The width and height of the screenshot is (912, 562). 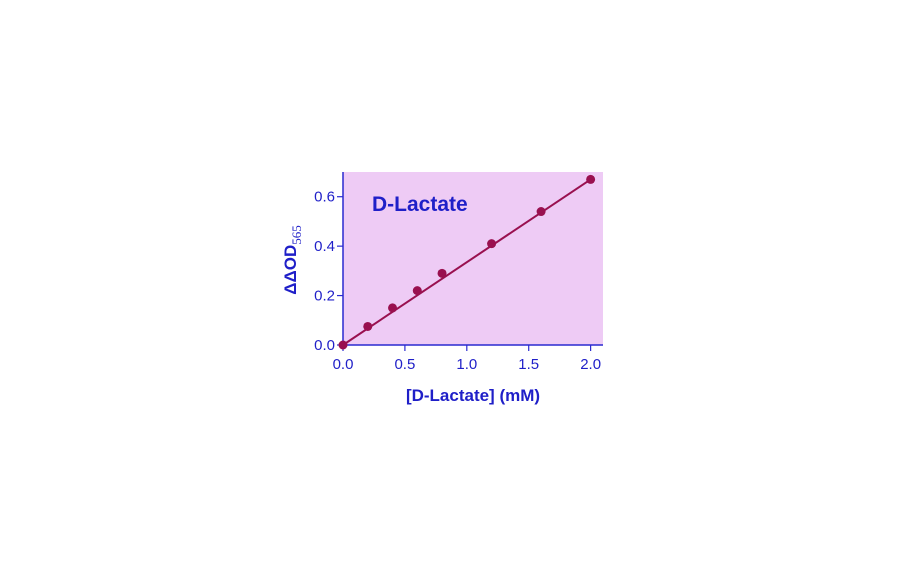 What do you see at coordinates (324, 296) in the screenshot?
I see `y-tick-label: 0.2` at bounding box center [324, 296].